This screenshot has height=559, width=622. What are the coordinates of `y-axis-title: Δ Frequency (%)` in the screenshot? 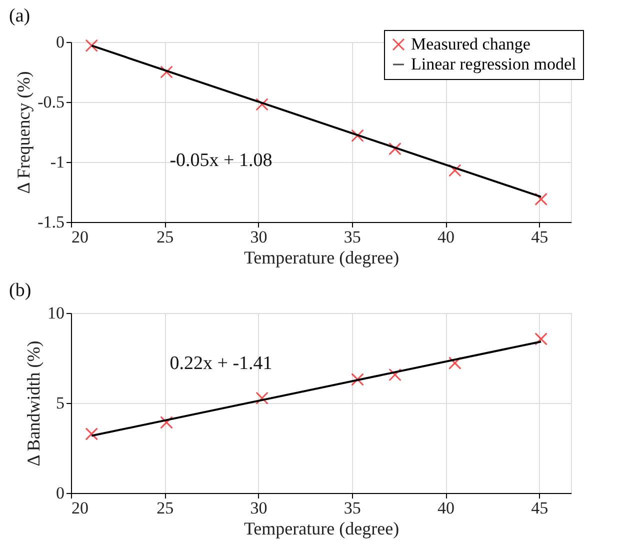 It's located at (24, 132).